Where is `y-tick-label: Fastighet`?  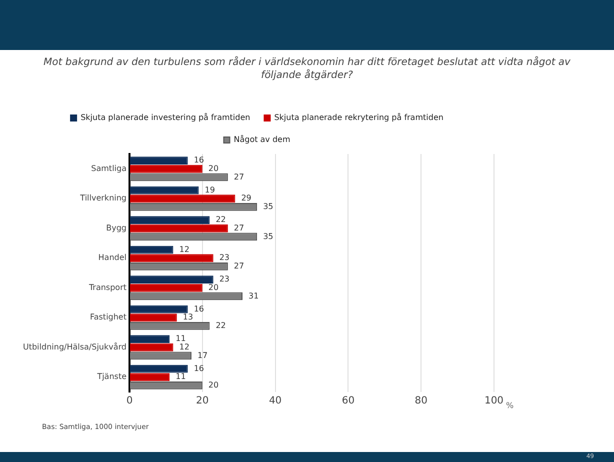 y-tick-label: Fastighet is located at coordinates (108, 317).